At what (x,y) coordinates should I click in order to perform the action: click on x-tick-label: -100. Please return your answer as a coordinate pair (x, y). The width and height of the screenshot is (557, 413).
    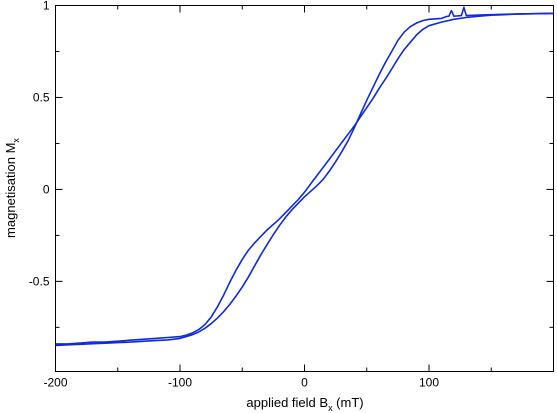
    Looking at the image, I should click on (180, 383).